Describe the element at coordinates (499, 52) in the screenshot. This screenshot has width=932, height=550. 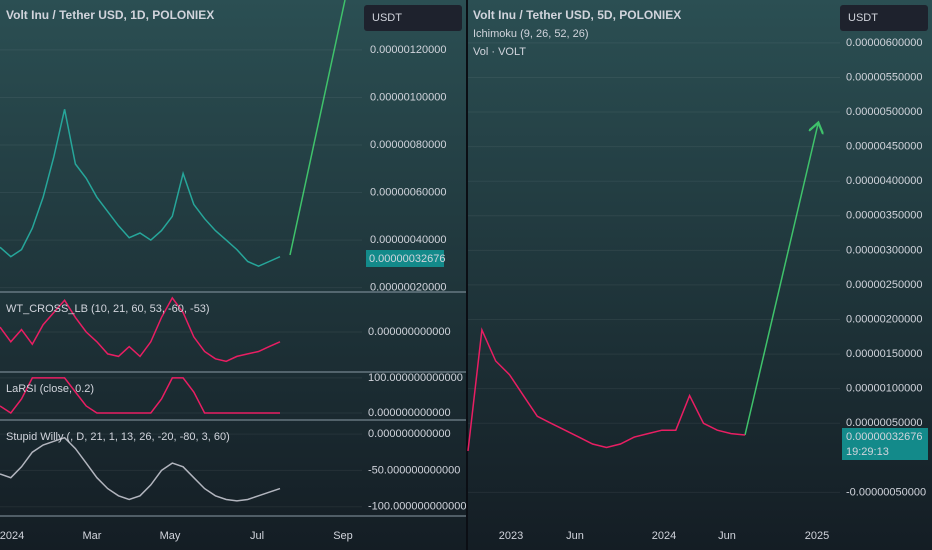
I see `volume-label: Vol · VOLT` at that location.